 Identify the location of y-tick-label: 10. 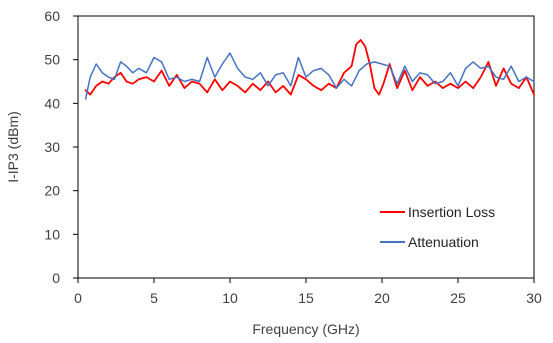
(52, 234).